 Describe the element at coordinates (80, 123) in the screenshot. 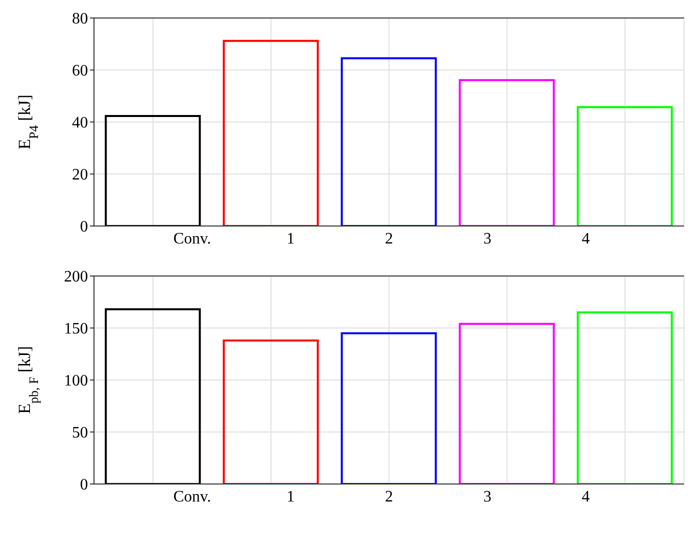

I see `y-tick-label: 40` at that location.